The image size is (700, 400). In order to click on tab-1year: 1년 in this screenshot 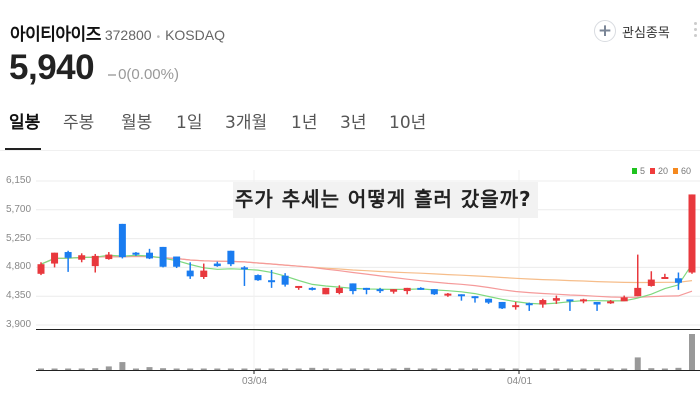, I will do `click(304, 123)`.